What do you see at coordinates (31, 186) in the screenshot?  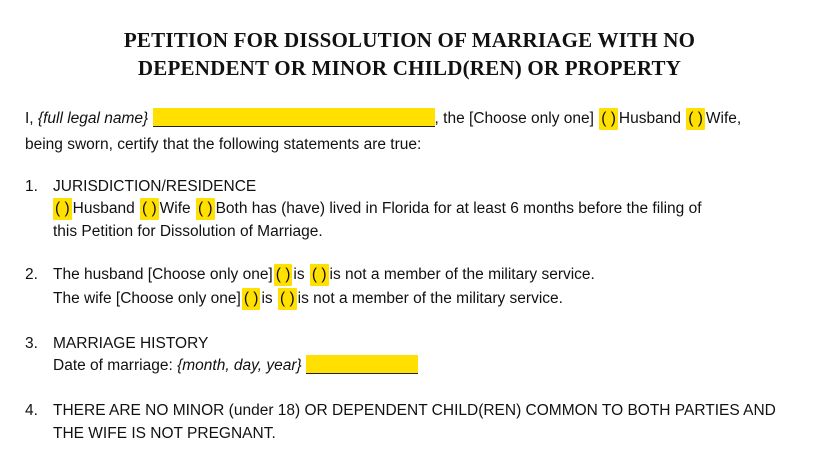 I see `section1-num: 1.` at bounding box center [31, 186].